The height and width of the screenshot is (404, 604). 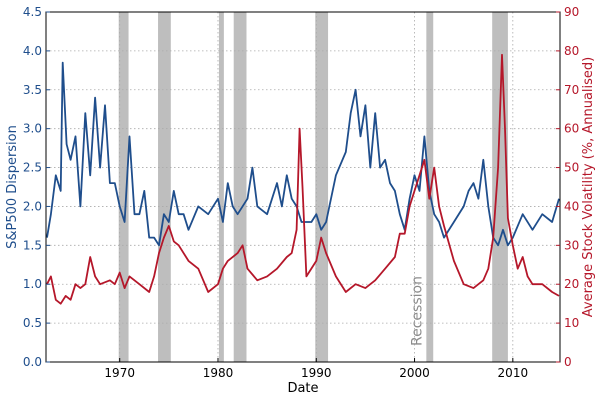 What do you see at coordinates (571, 206) in the screenshot?
I see `y-right-tick-label: 40` at bounding box center [571, 206].